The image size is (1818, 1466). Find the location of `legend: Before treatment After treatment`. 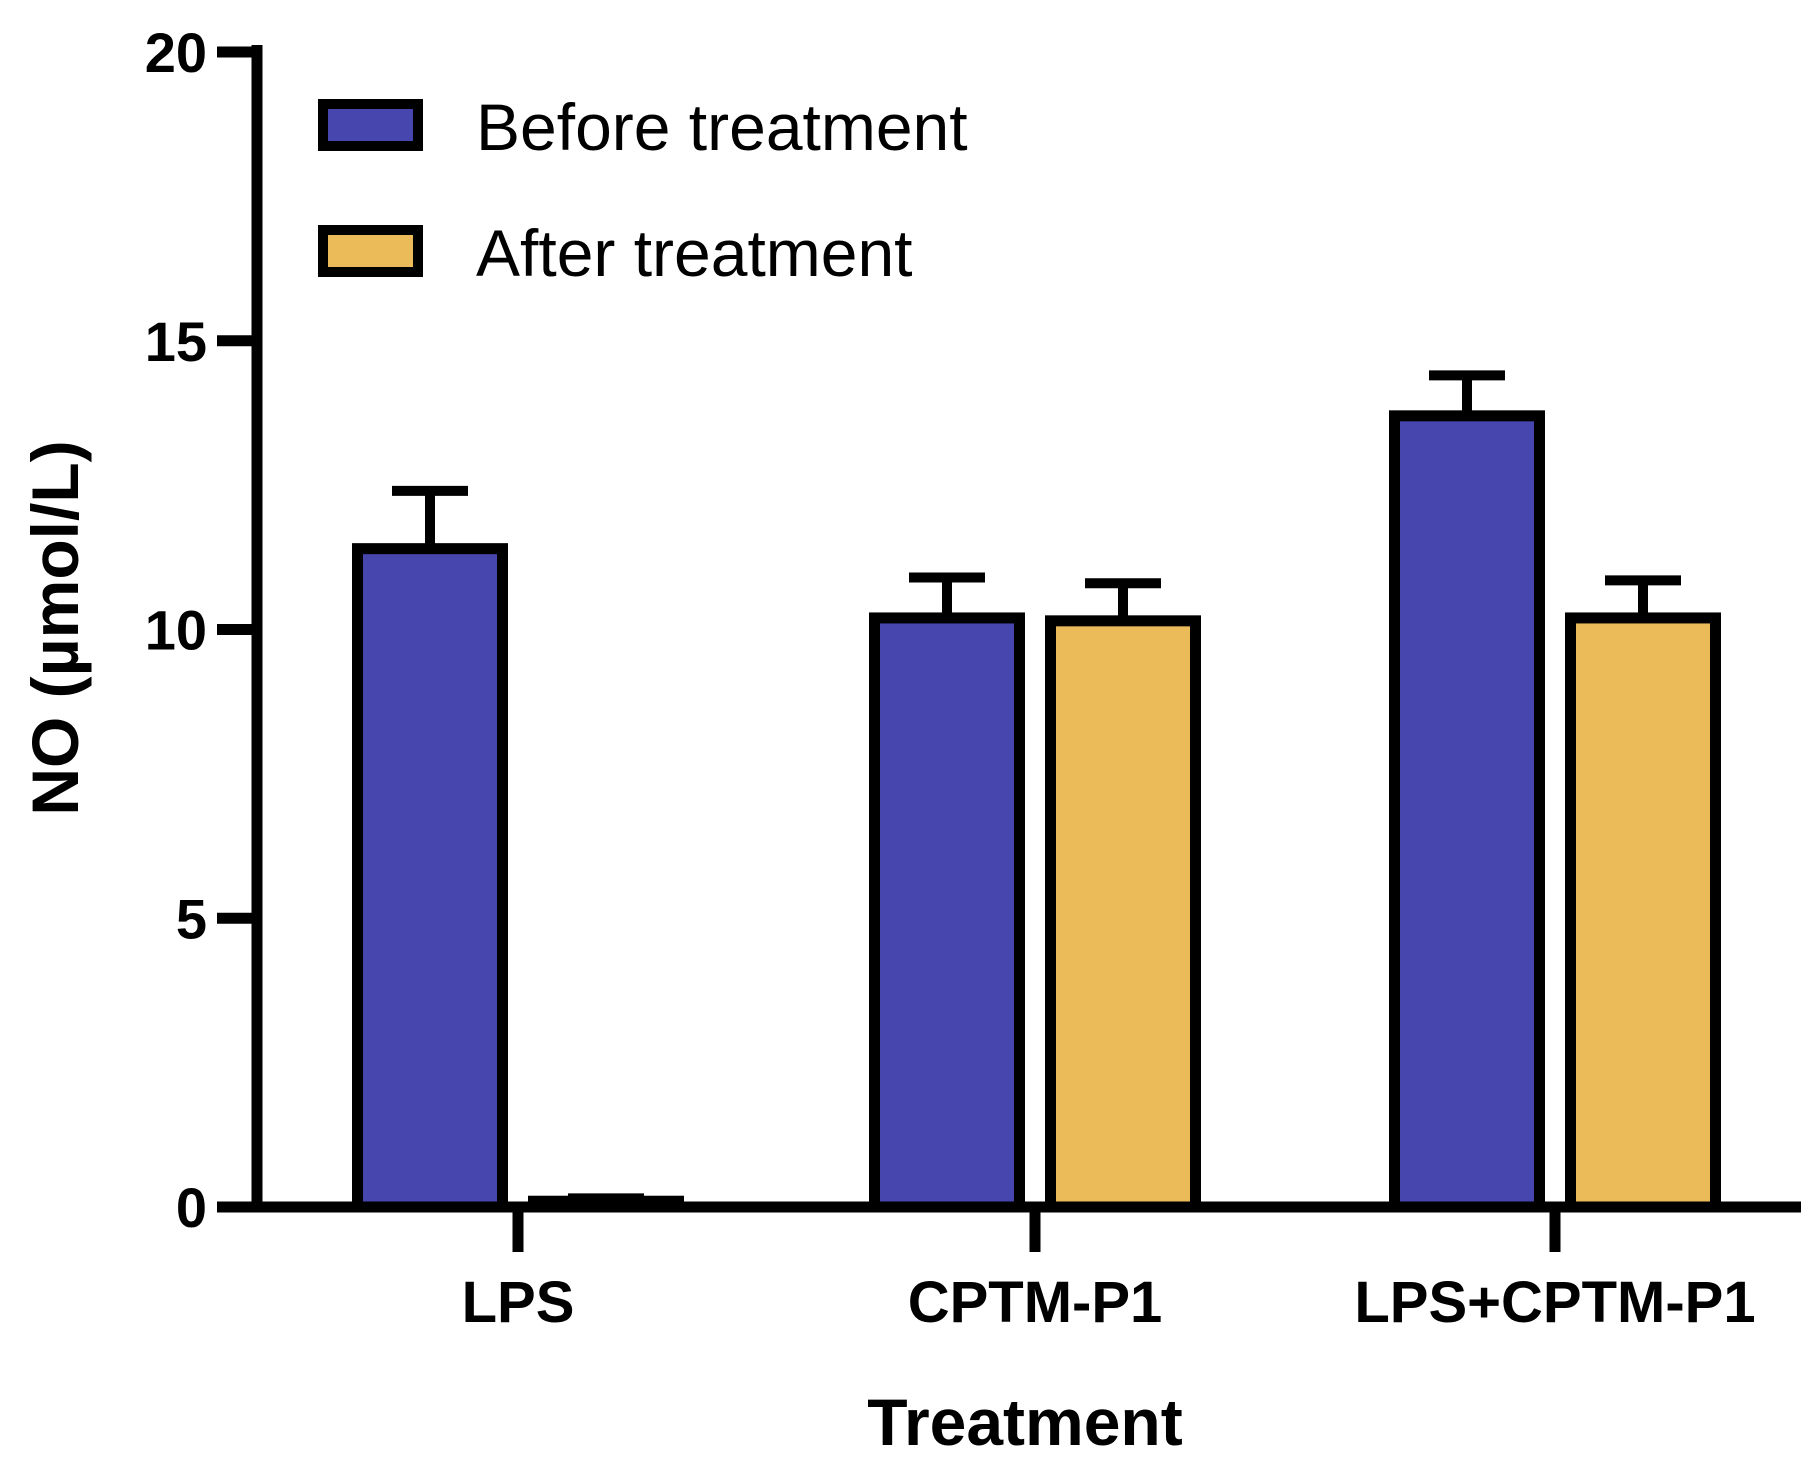

legend: Before treatment After treatment is located at coordinates (643, 190).